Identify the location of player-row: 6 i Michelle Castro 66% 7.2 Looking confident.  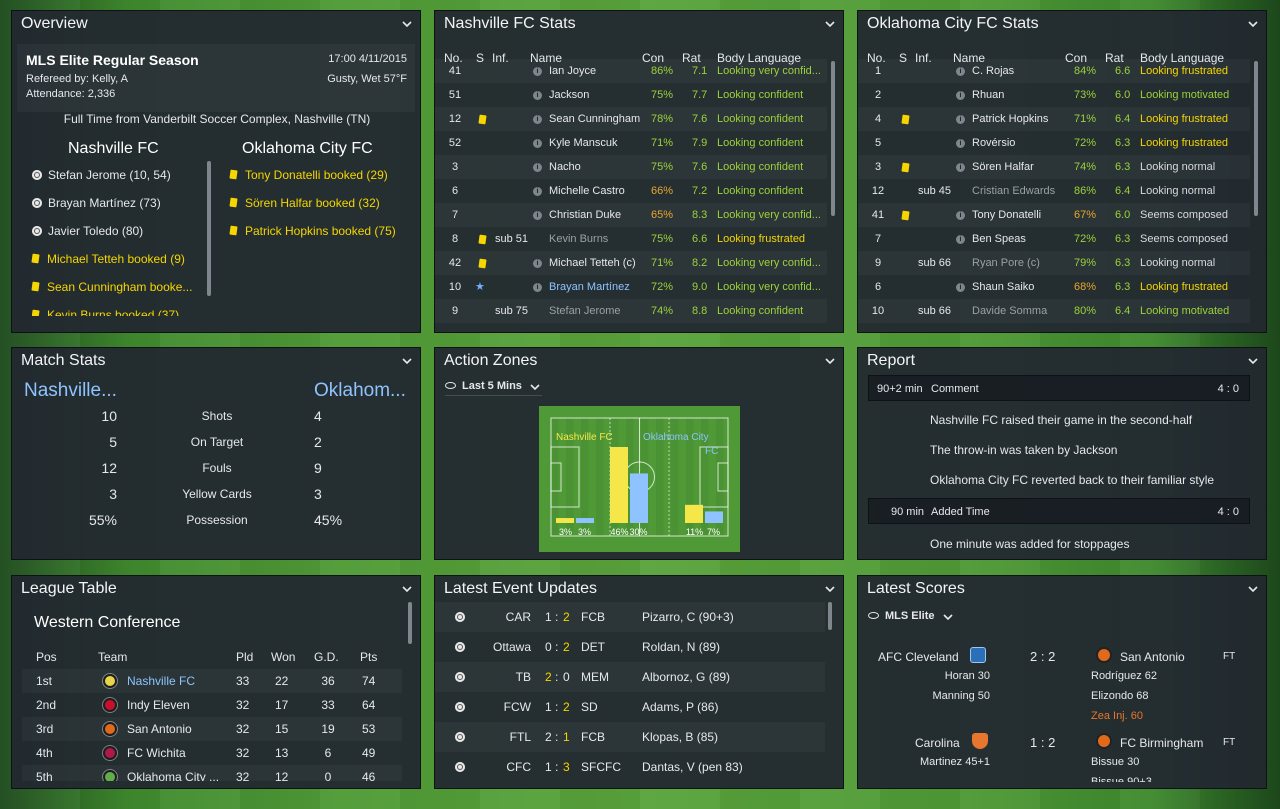
(631, 191).